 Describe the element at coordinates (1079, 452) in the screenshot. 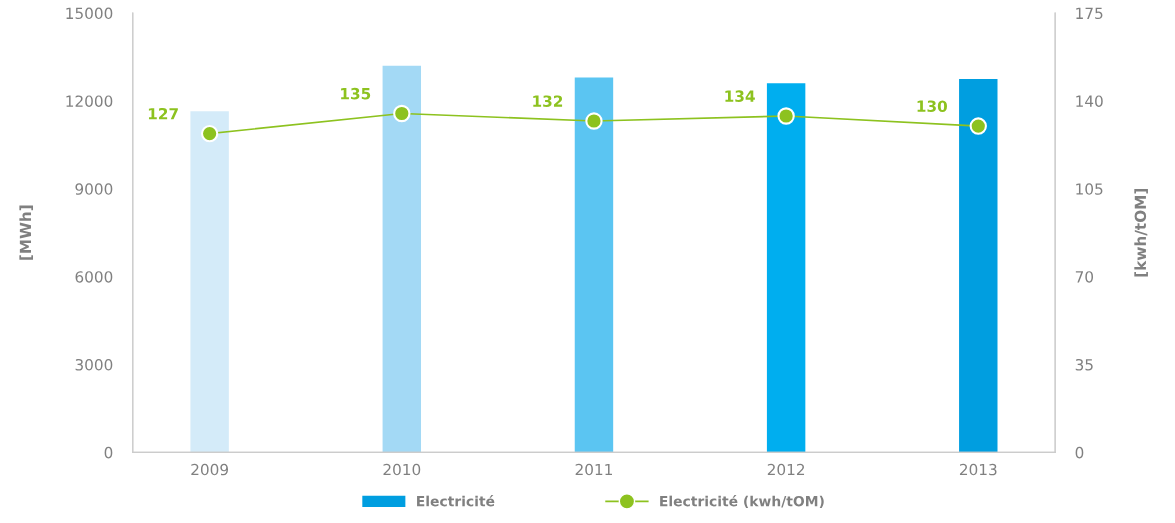

I see `y2-tick-label: 0` at that location.